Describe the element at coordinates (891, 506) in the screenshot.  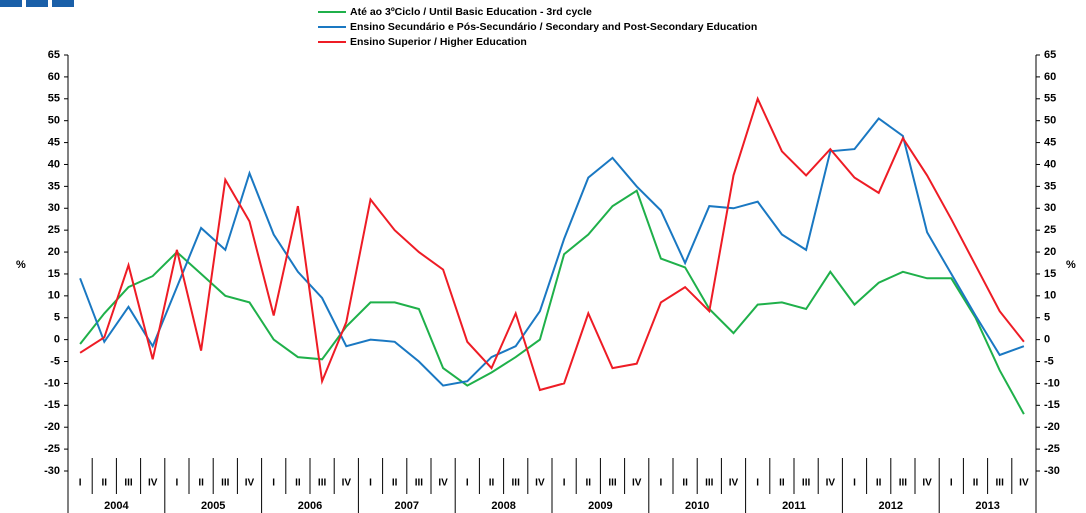
I see `year-label: 2012` at that location.